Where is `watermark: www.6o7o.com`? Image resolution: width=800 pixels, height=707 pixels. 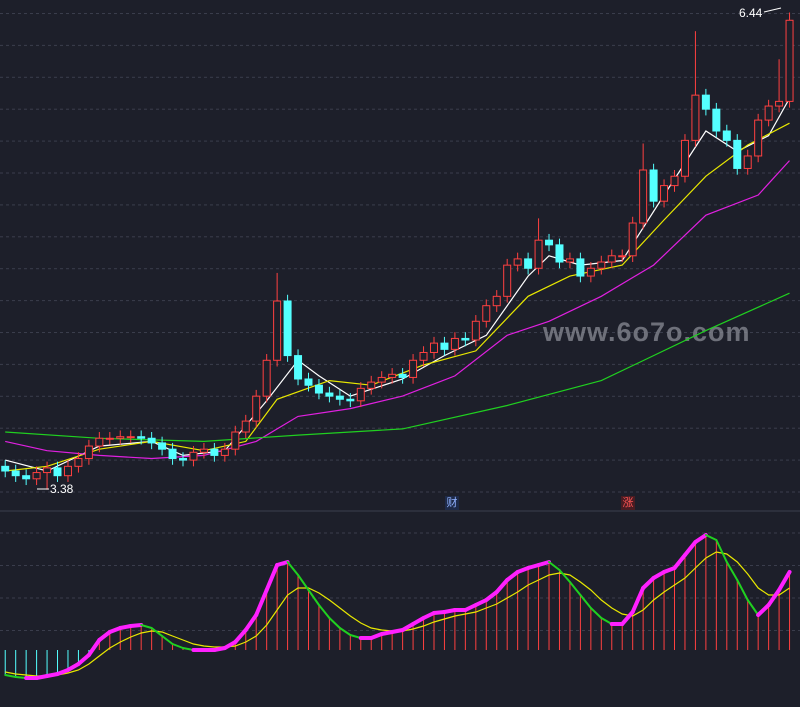
watermark: www.6o7o.com is located at coordinates (646, 332).